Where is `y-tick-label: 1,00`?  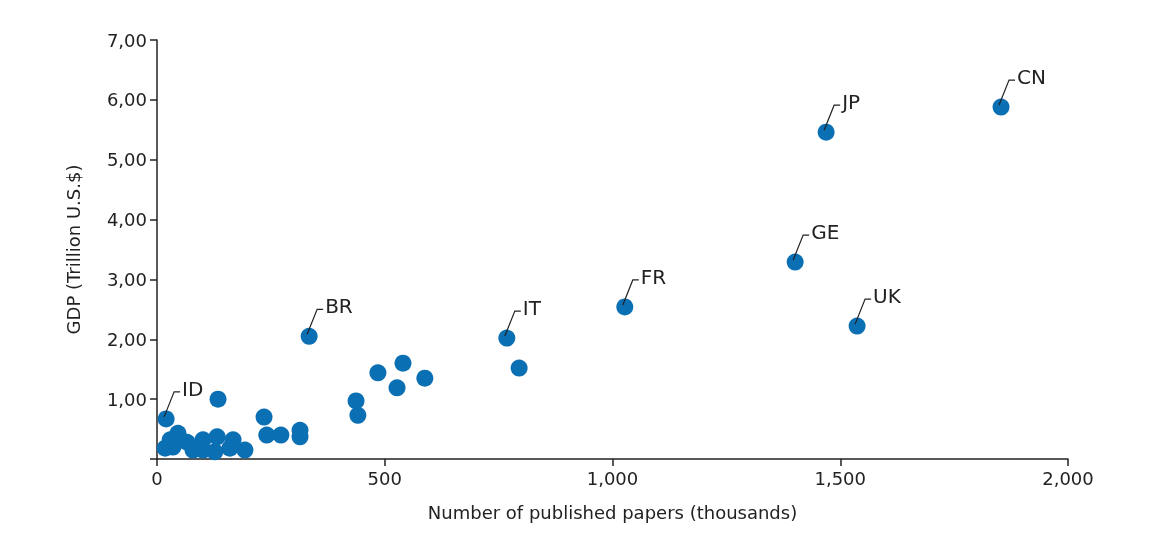 y-tick-label: 1,00 is located at coordinates (126, 399).